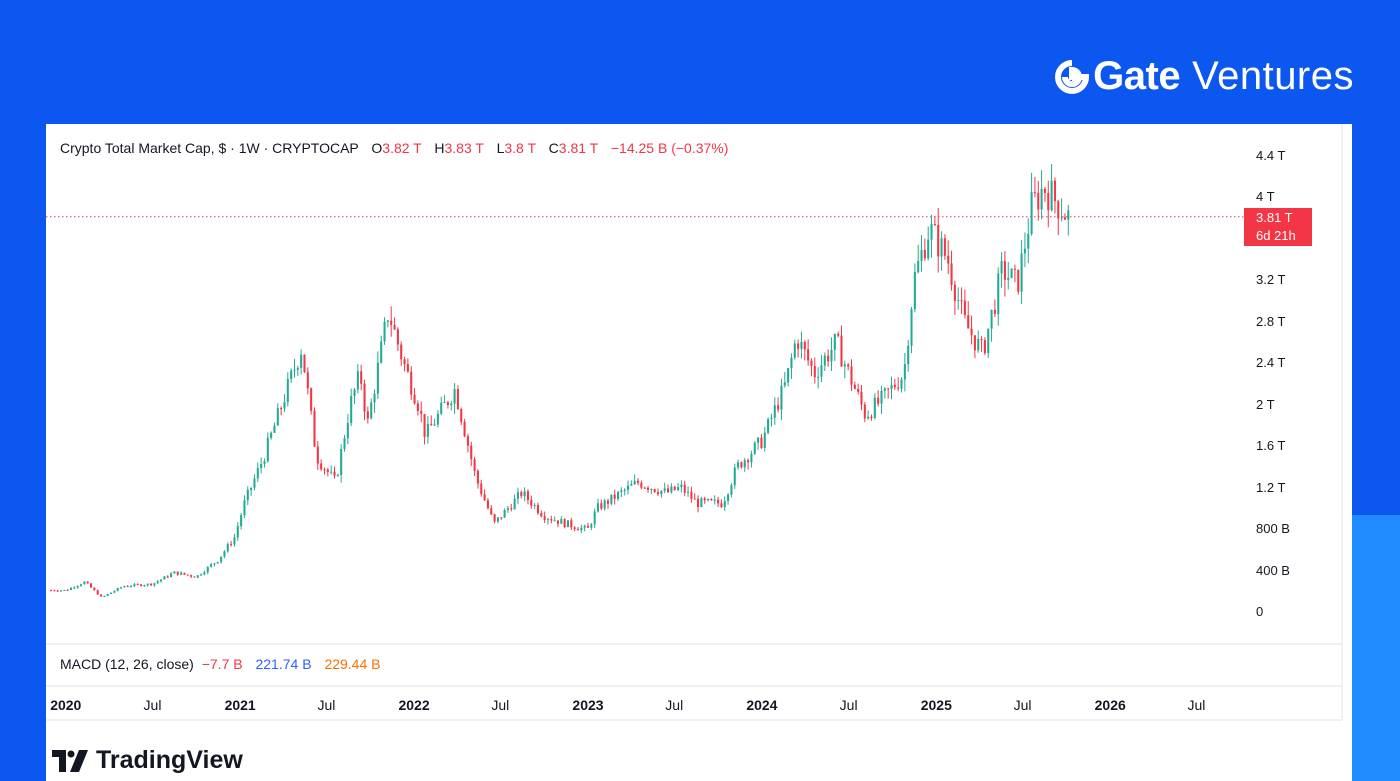 This screenshot has height=781, width=1400. I want to click on x-tick-label: 2020, so click(66, 705).